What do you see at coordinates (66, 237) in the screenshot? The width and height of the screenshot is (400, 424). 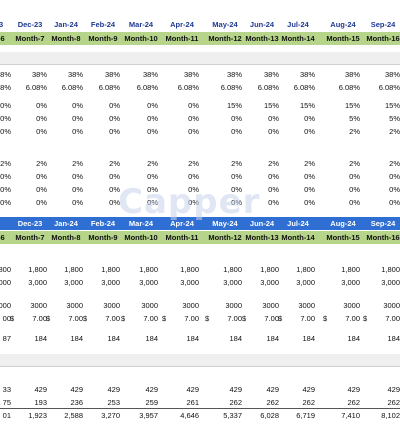 I see `month-header-cell: Month-8` at bounding box center [66, 237].